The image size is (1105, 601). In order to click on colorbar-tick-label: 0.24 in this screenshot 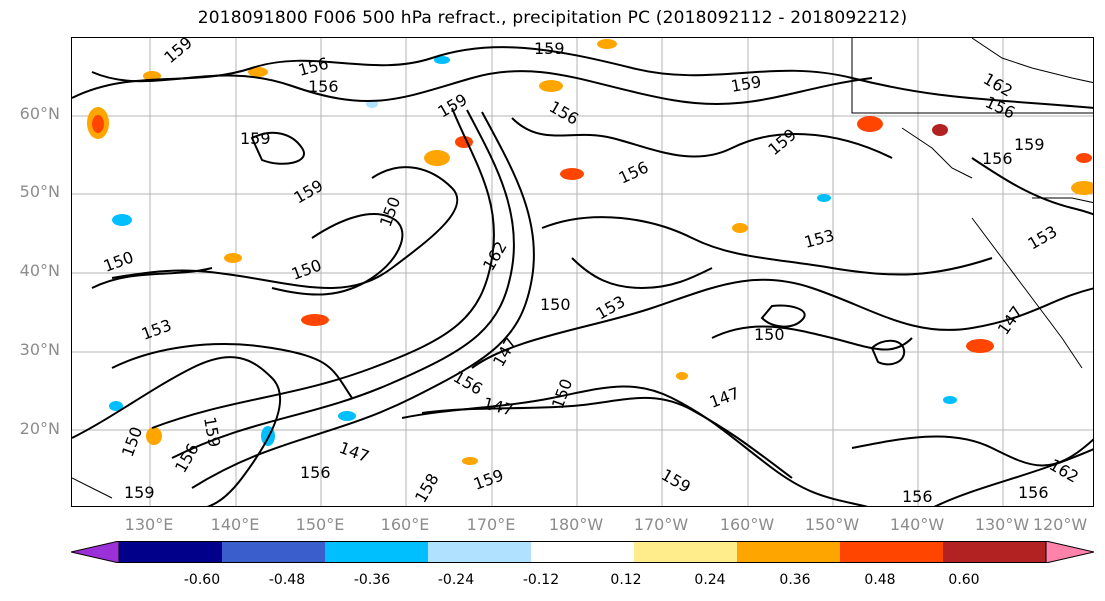, I will do `click(710, 580)`.